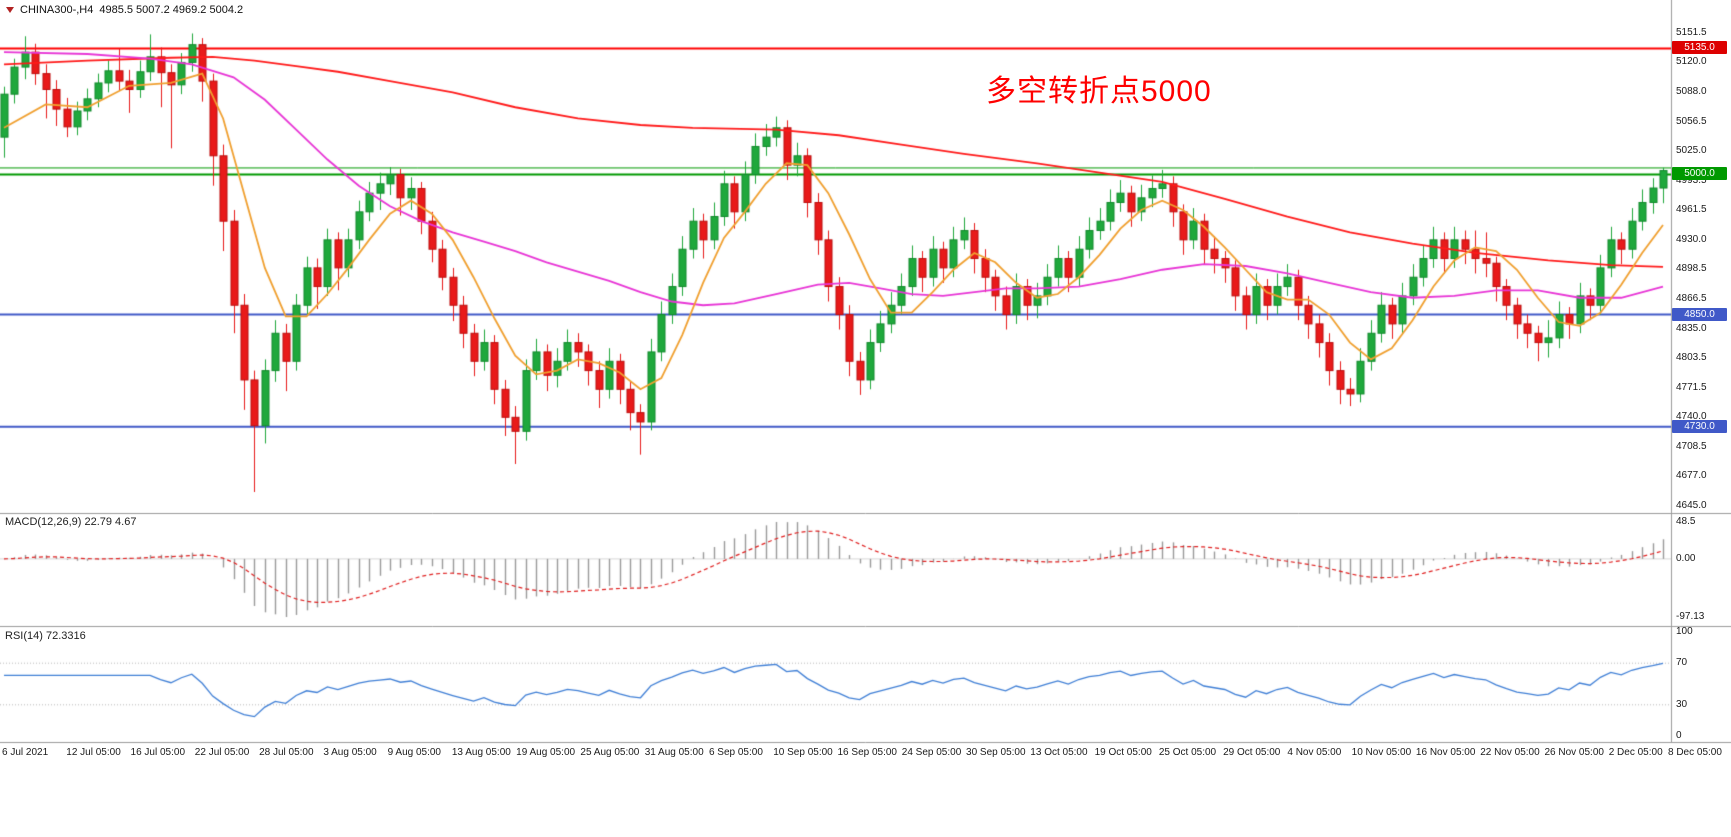  Describe the element at coordinates (222, 752) in the screenshot. I see `time-axis-label: 22 Jul 05:00` at that location.